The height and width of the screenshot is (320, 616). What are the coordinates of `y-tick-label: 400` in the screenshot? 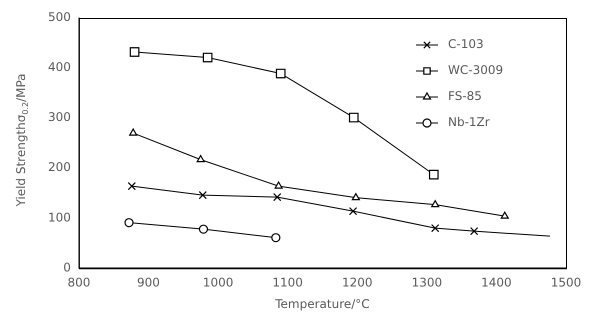 It's located at (59, 67).